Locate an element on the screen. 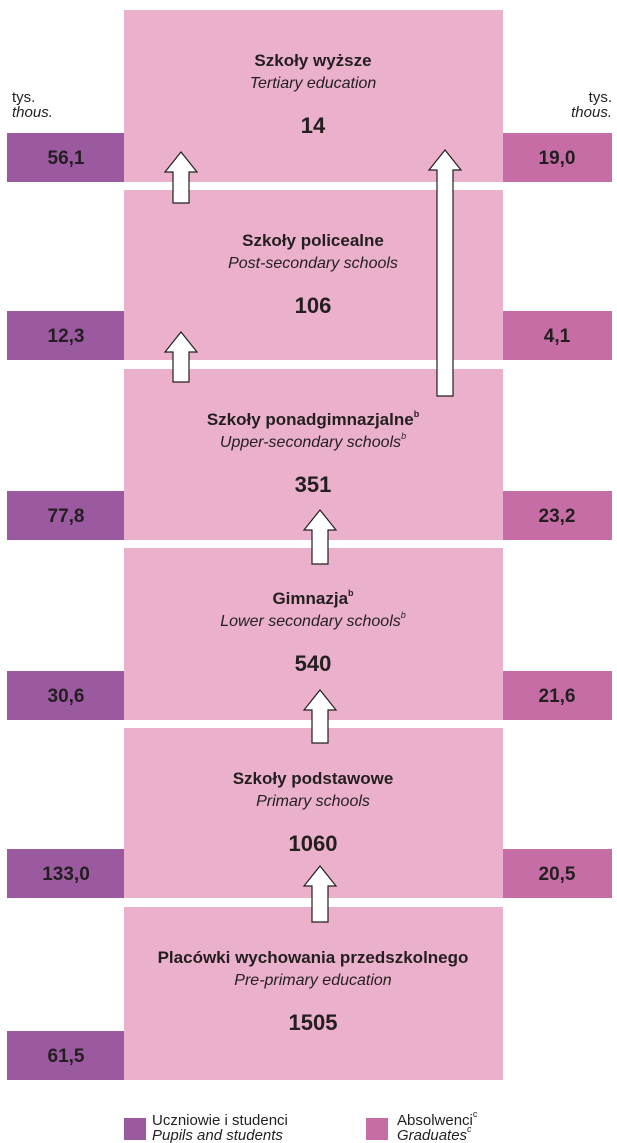 This screenshot has height=1143, width=617. pupils-value: 30,6 is located at coordinates (66, 696).